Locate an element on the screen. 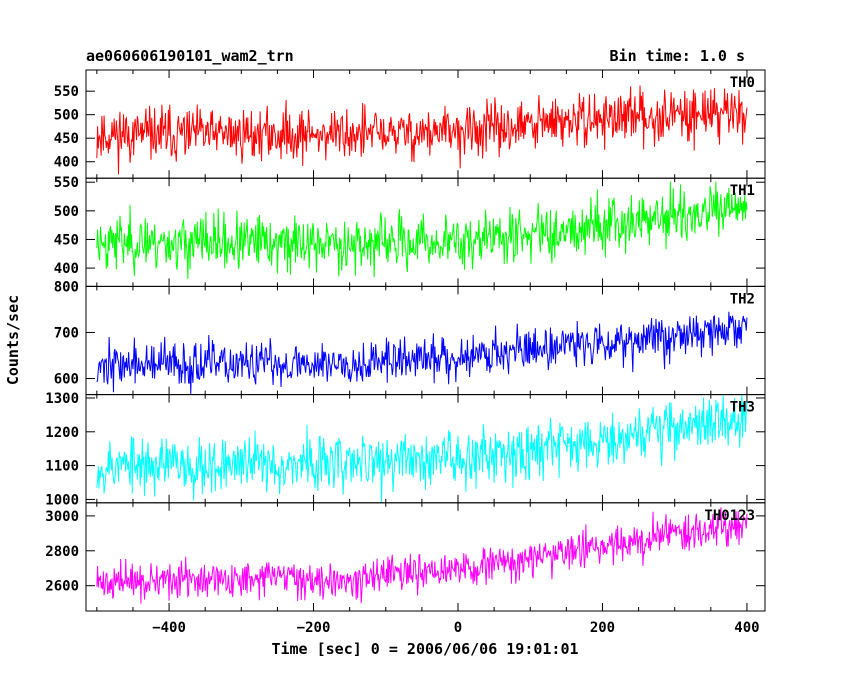 Image resolution: width=850 pixels, height=684 pixels. panel-label-th2: TH2 is located at coordinates (742, 299).